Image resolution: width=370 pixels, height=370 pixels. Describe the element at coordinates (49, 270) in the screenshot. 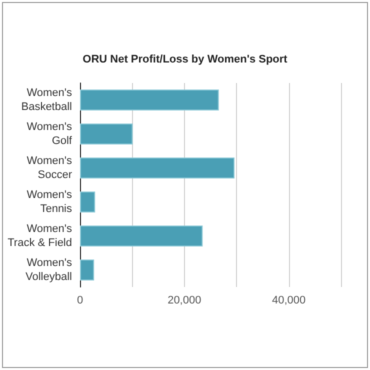

I see `y-tick-label: Women's Volleyball` at that location.